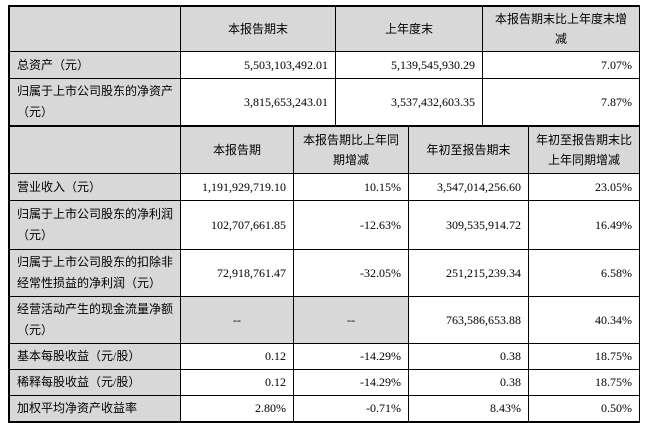 The height and width of the screenshot is (423, 646). Describe the element at coordinates (258, 102) in the screenshot. I see `metric-value: 3,815,653,243.01` at that location.